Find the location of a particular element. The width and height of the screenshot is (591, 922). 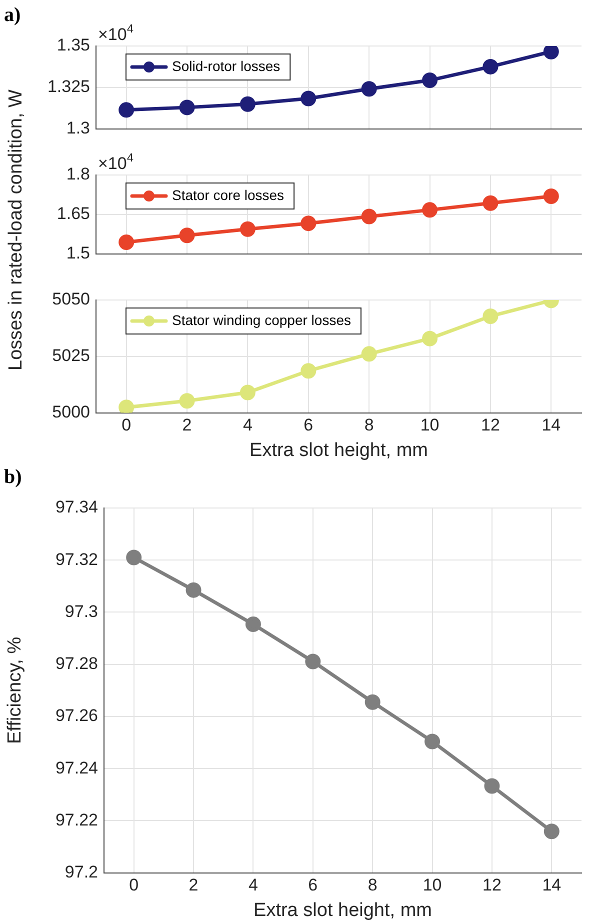

y-tick-label: 97.26 is located at coordinates (76, 716).